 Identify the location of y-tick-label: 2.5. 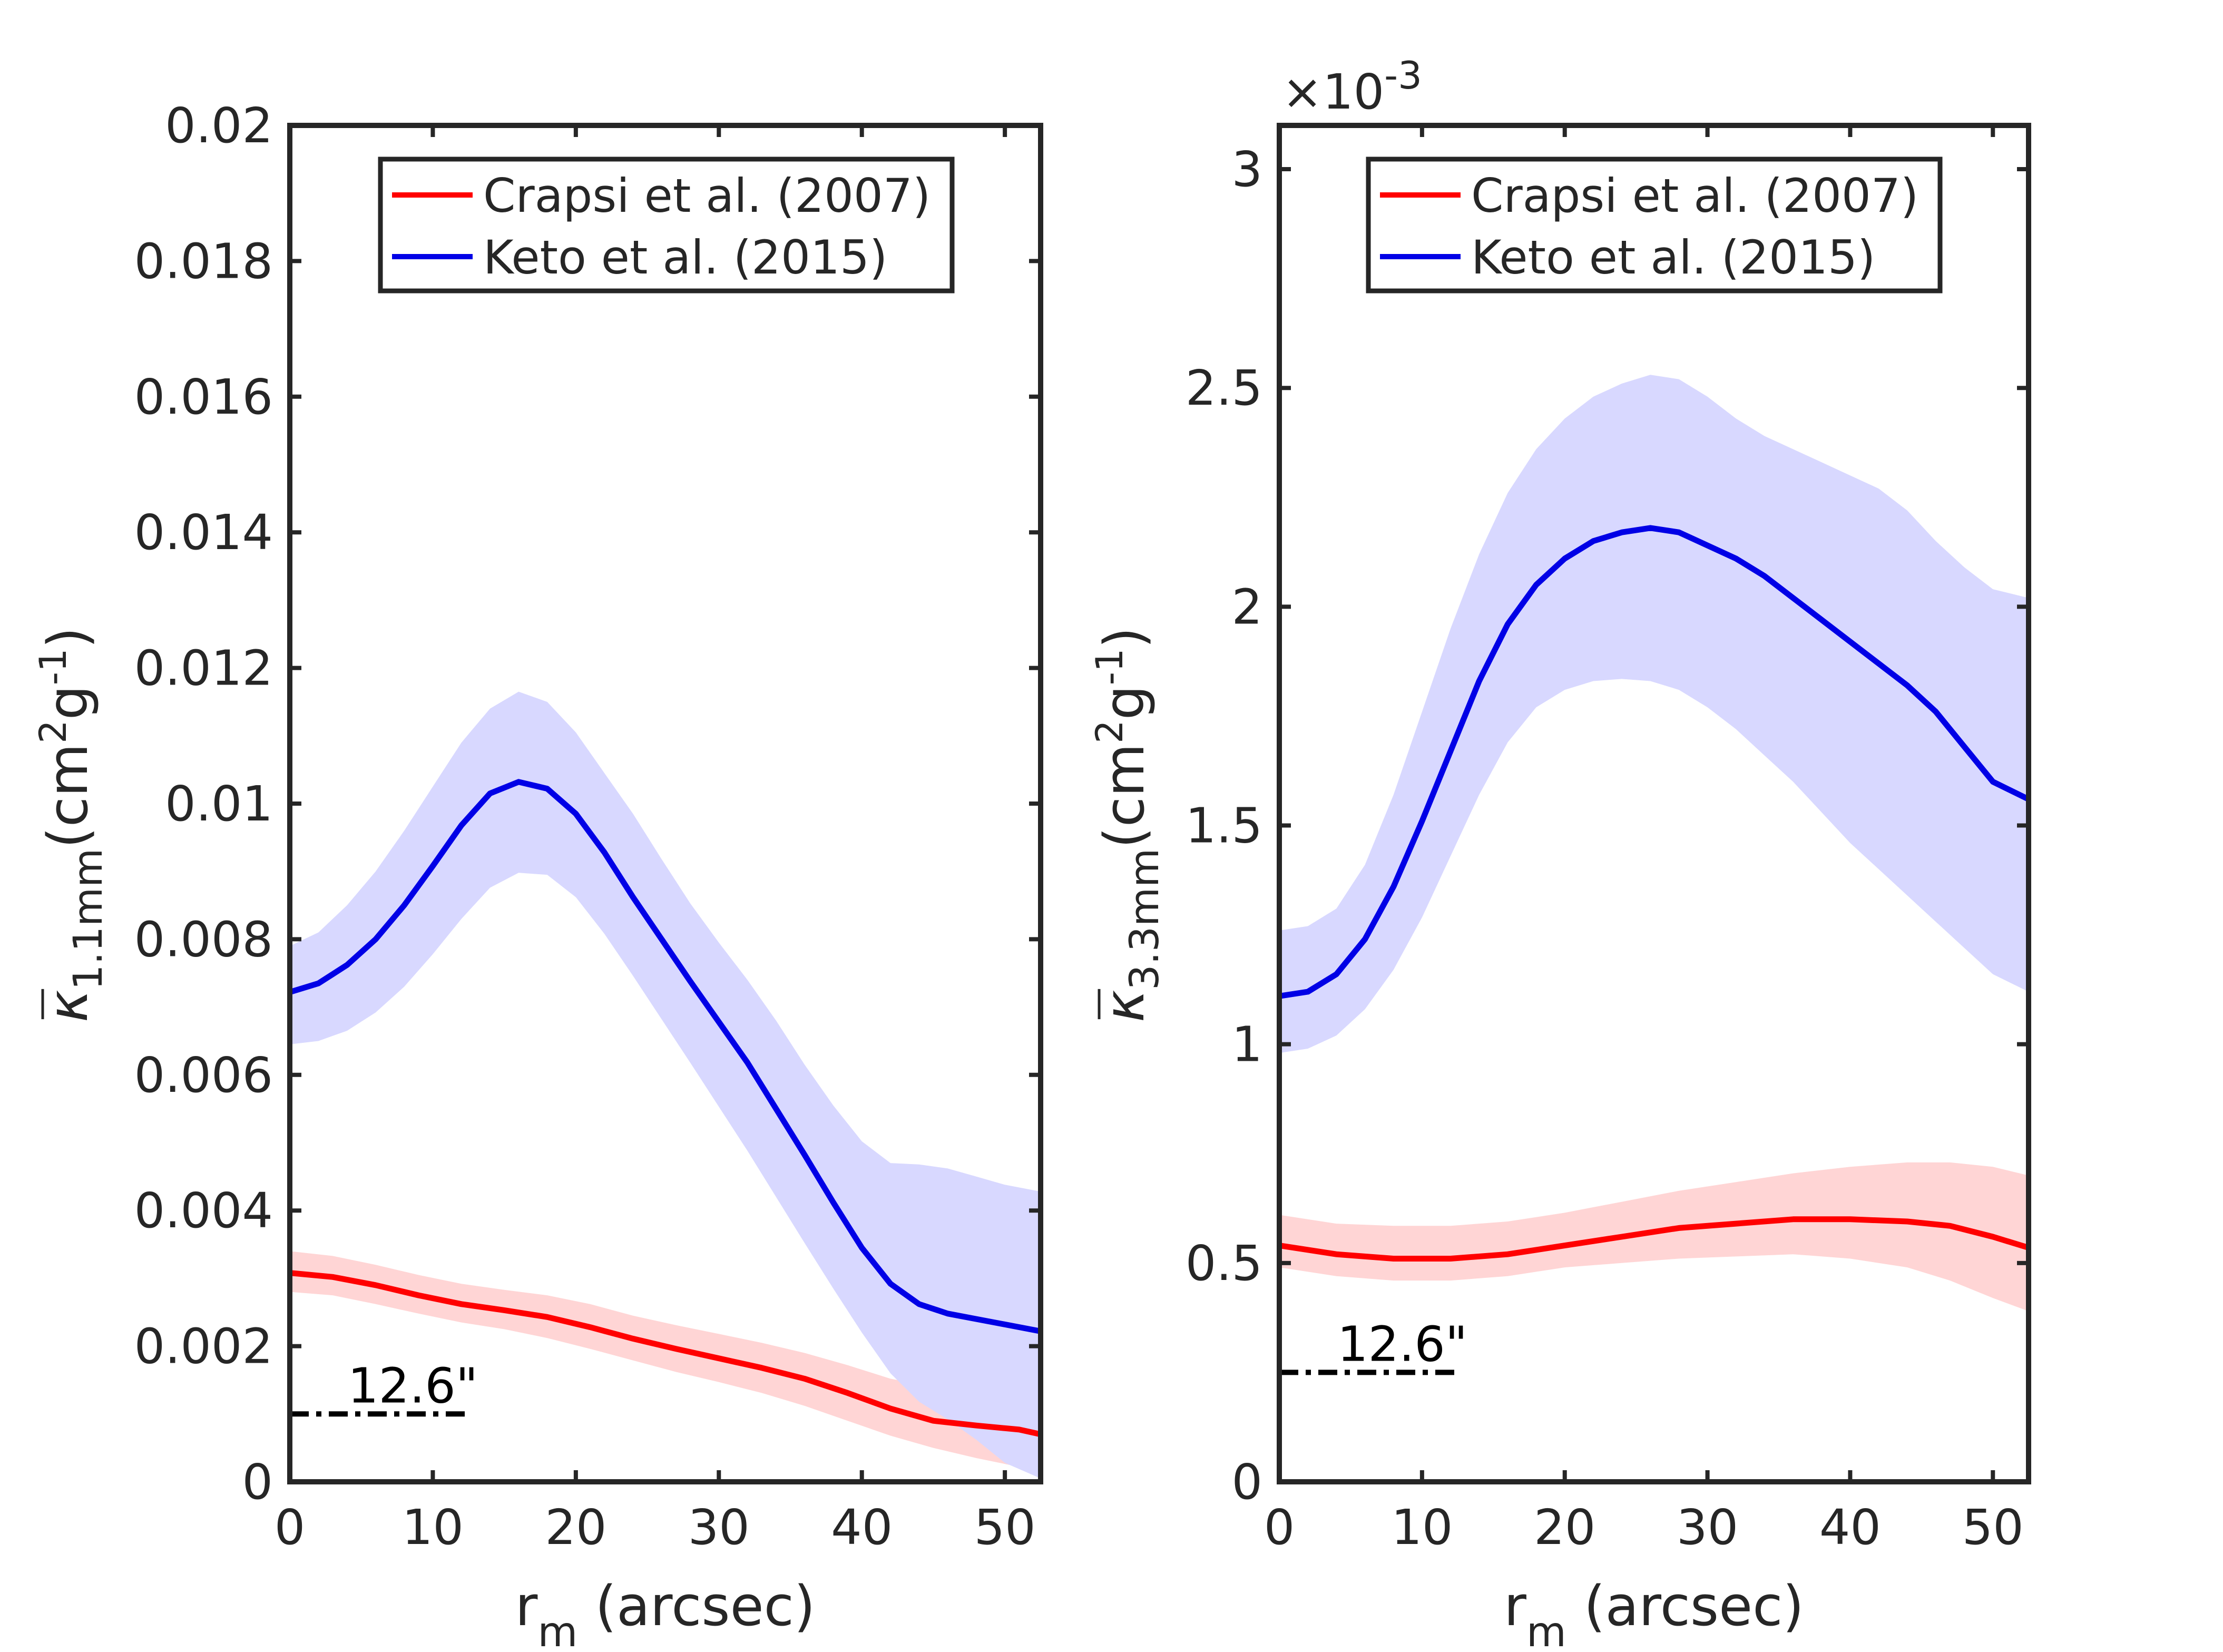
(1224, 388).